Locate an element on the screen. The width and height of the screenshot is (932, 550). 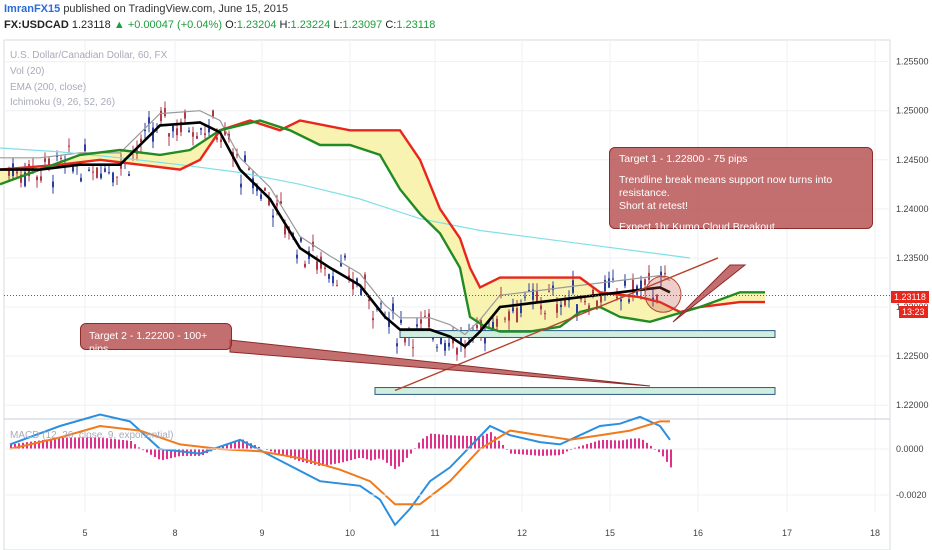
author-name: ImranFX15 is located at coordinates (32, 9).